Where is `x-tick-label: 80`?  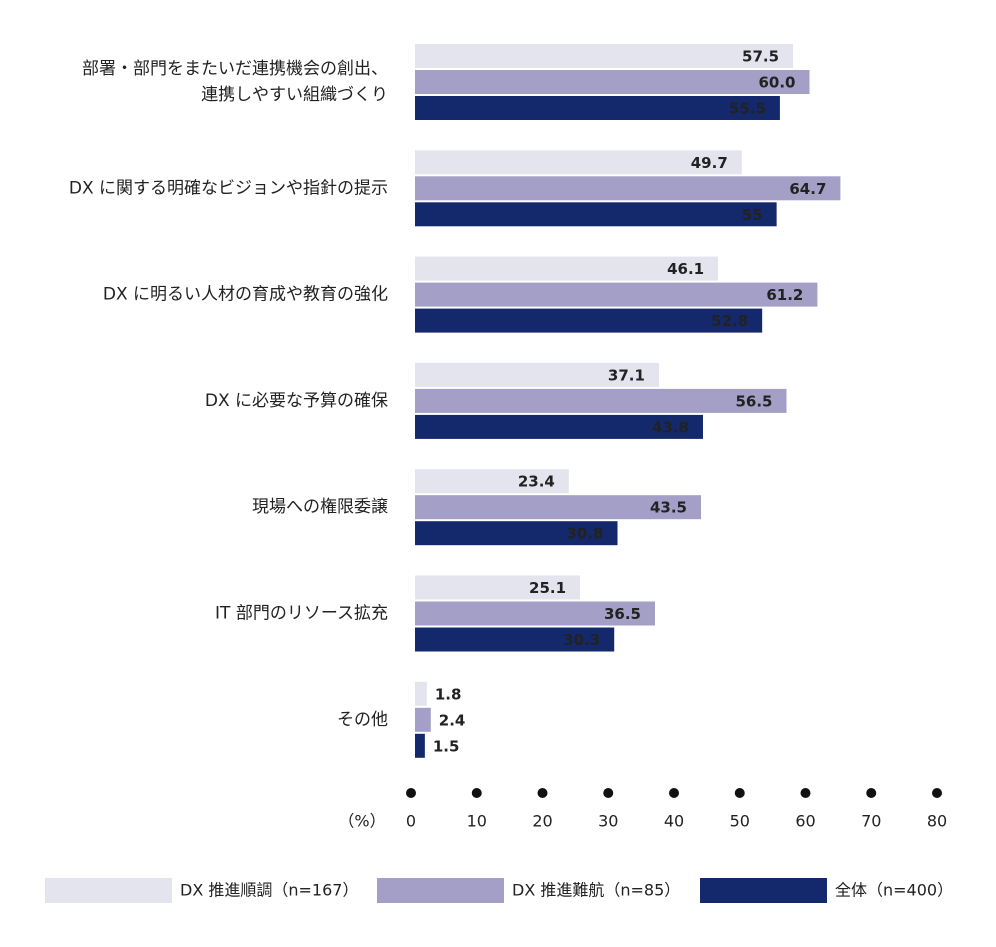
x-tick-label: 80 is located at coordinates (937, 821).